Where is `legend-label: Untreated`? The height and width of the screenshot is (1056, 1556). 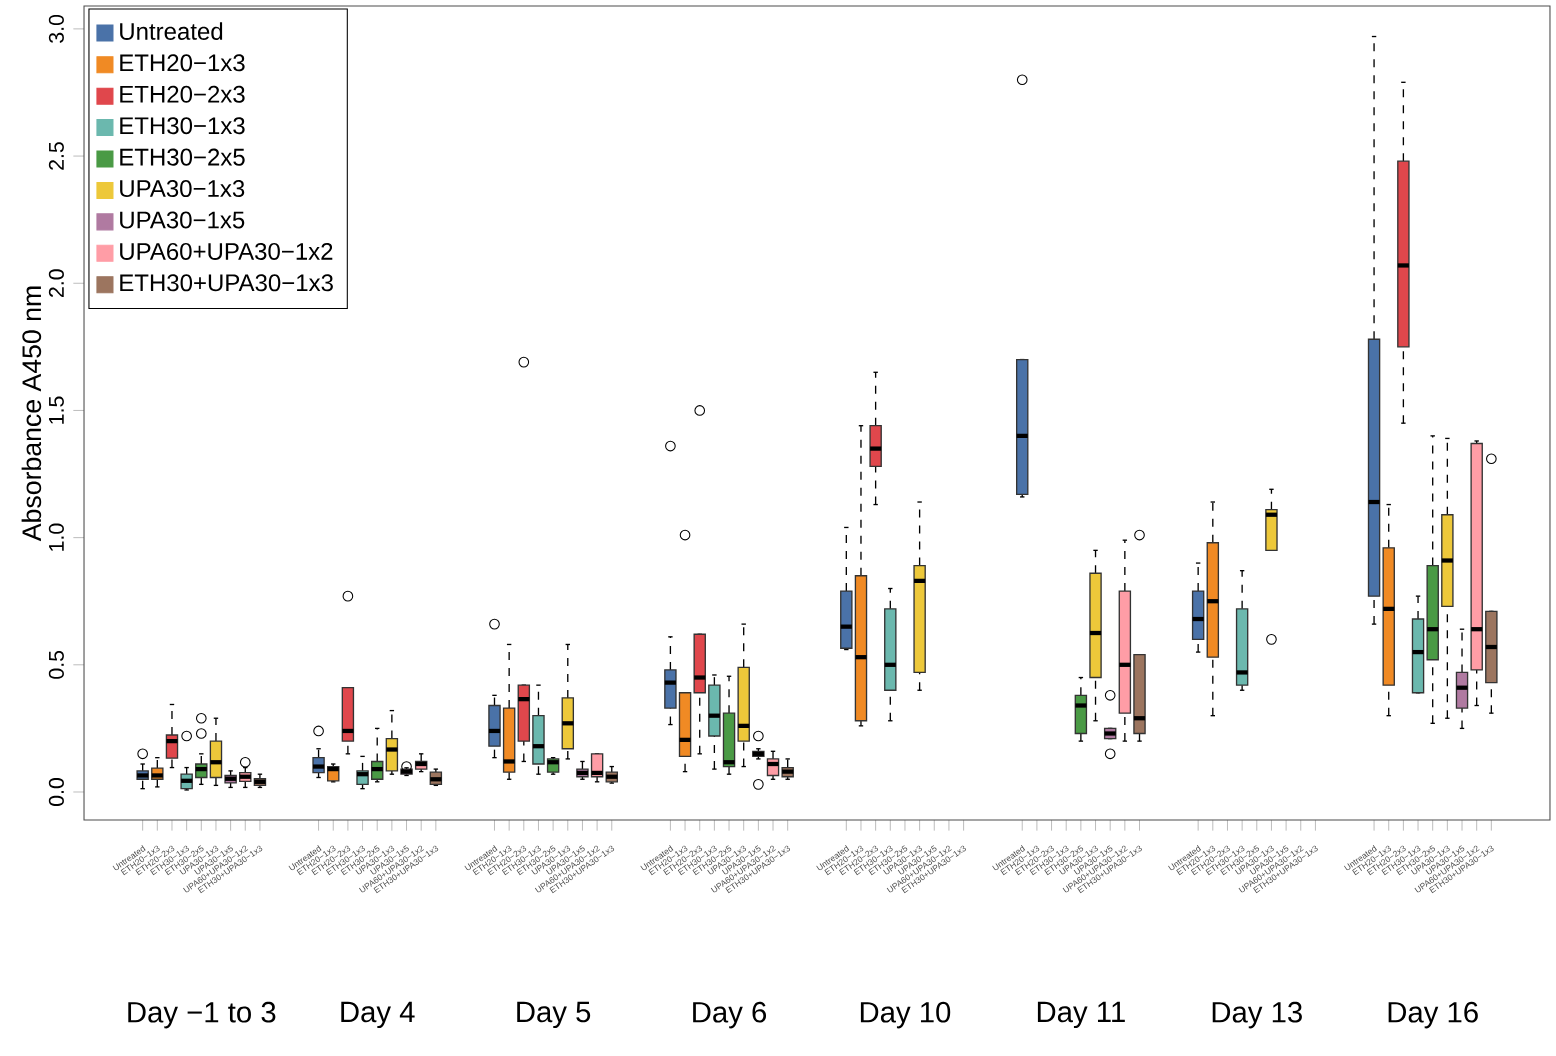 legend-label: Untreated is located at coordinates (171, 31).